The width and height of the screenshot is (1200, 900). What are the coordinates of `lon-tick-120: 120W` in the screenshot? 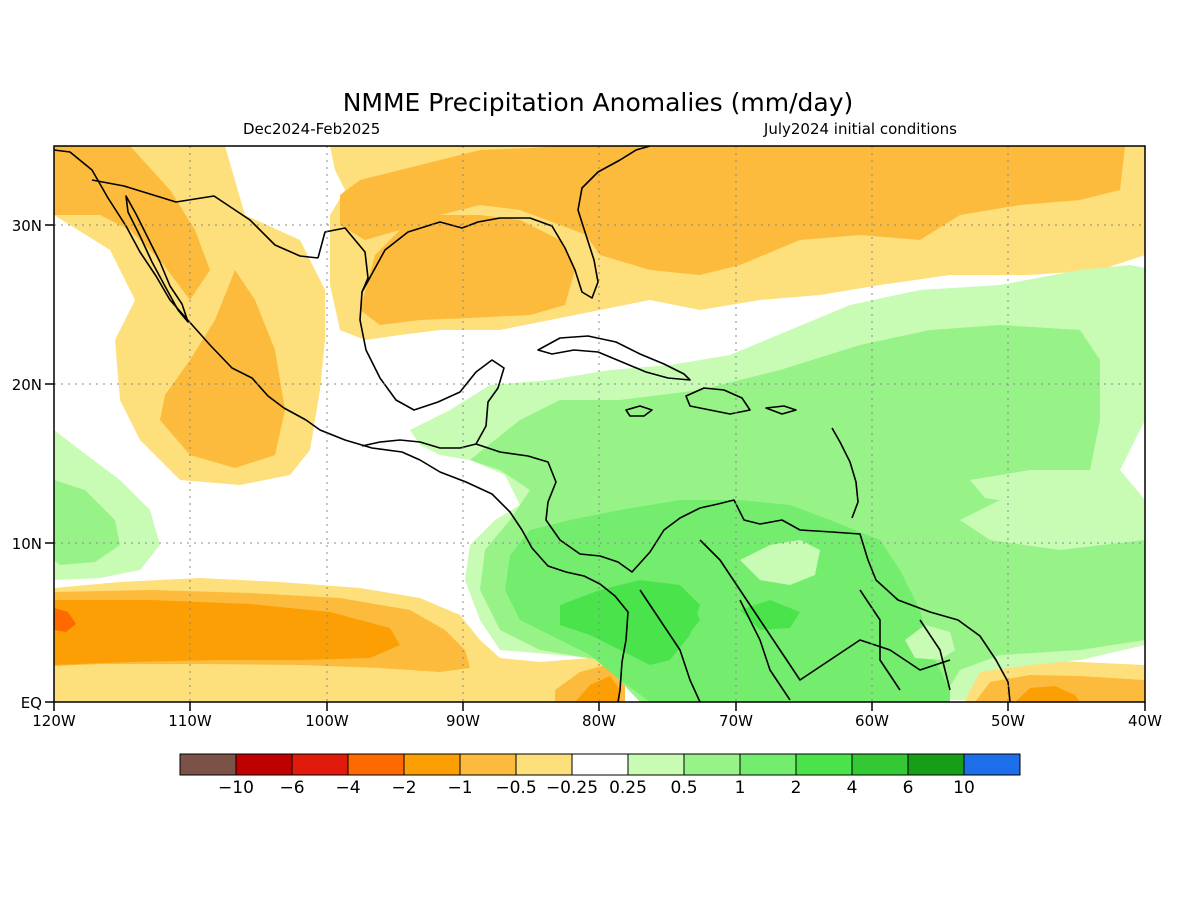 It's located at (54, 716).